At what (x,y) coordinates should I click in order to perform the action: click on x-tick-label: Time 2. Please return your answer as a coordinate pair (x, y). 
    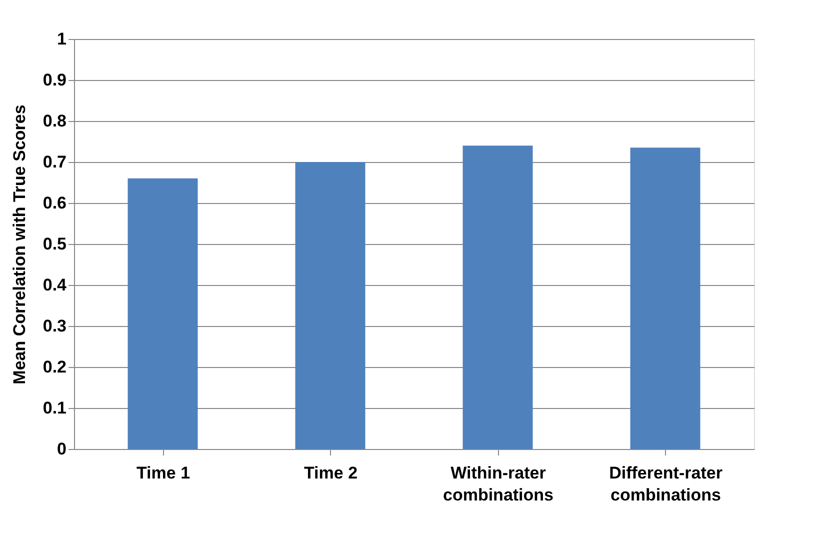
    Looking at the image, I should click on (331, 473).